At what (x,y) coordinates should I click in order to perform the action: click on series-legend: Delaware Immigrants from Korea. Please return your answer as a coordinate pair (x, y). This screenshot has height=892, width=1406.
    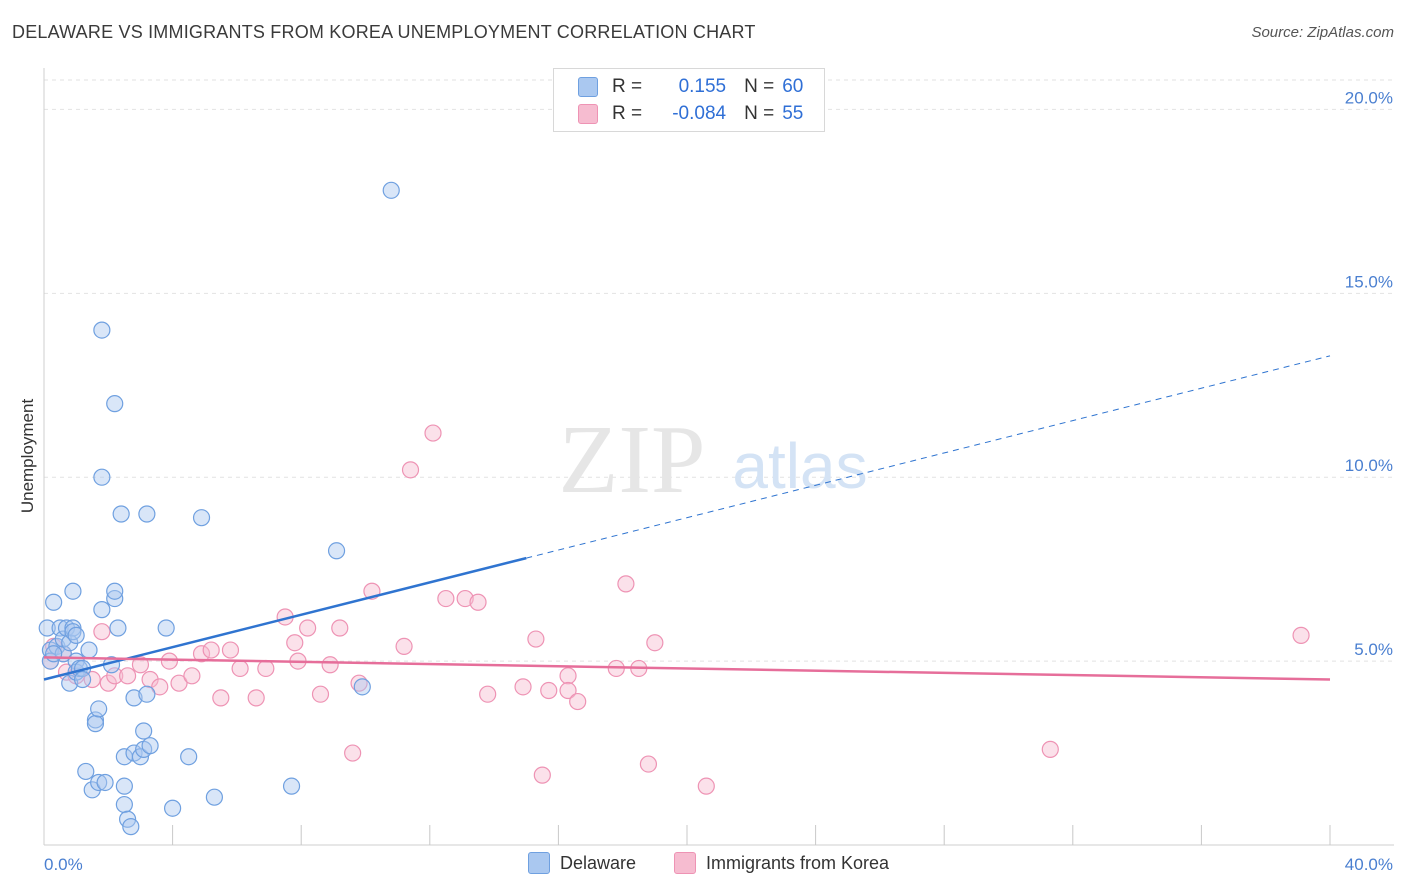
    Looking at the image, I should click on (703, 865).